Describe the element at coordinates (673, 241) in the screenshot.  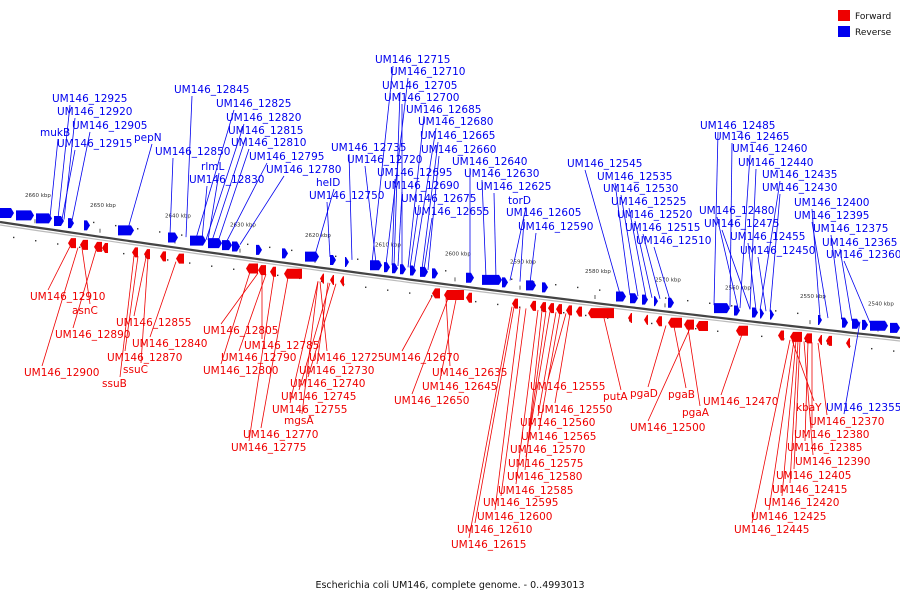
I see `reverse-gene-label: UM146_12510` at that location.